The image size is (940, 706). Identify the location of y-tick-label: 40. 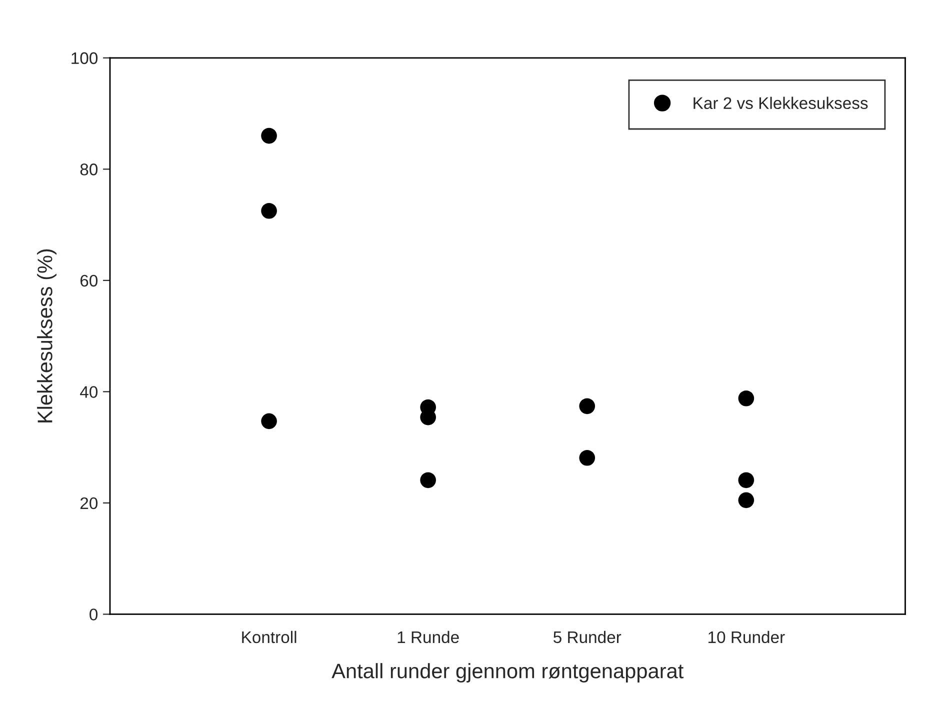
(89, 392).